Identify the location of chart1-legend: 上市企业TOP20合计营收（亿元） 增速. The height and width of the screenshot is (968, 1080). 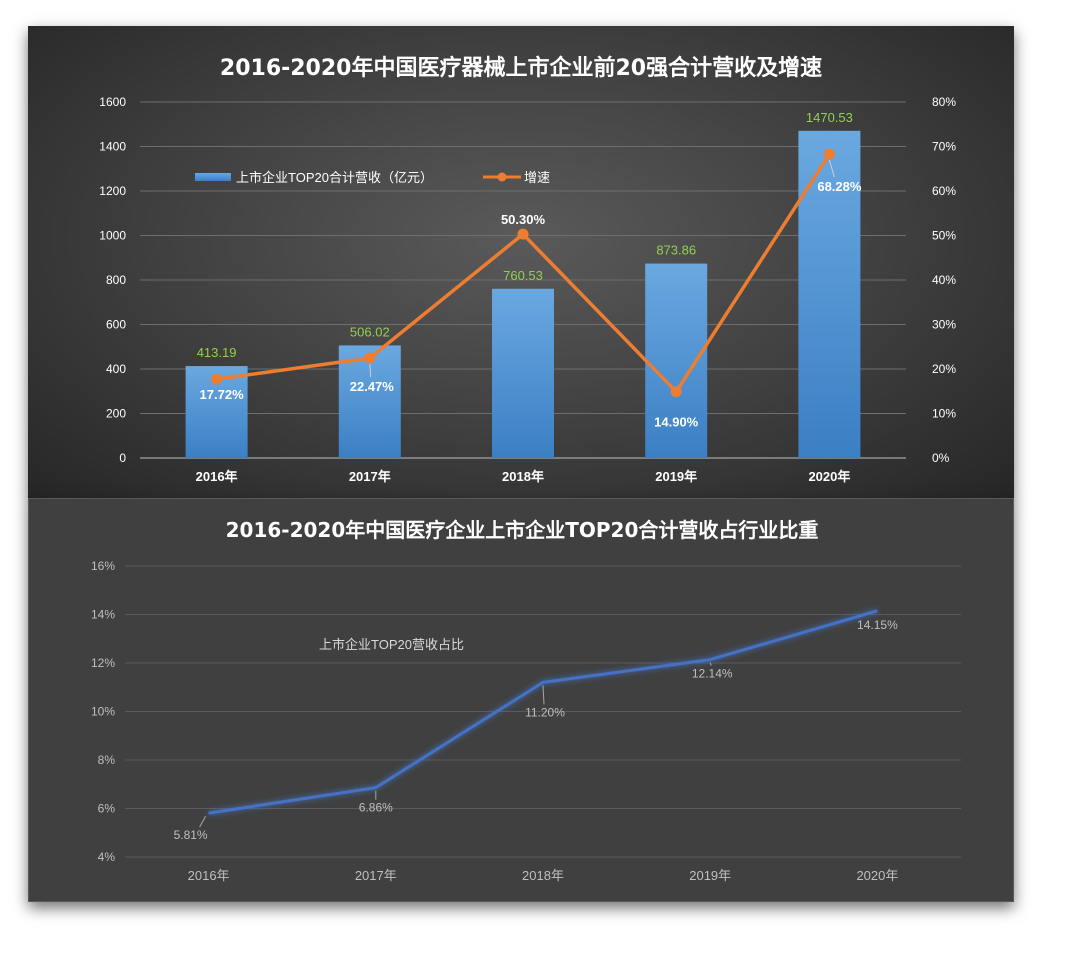
(372, 177).